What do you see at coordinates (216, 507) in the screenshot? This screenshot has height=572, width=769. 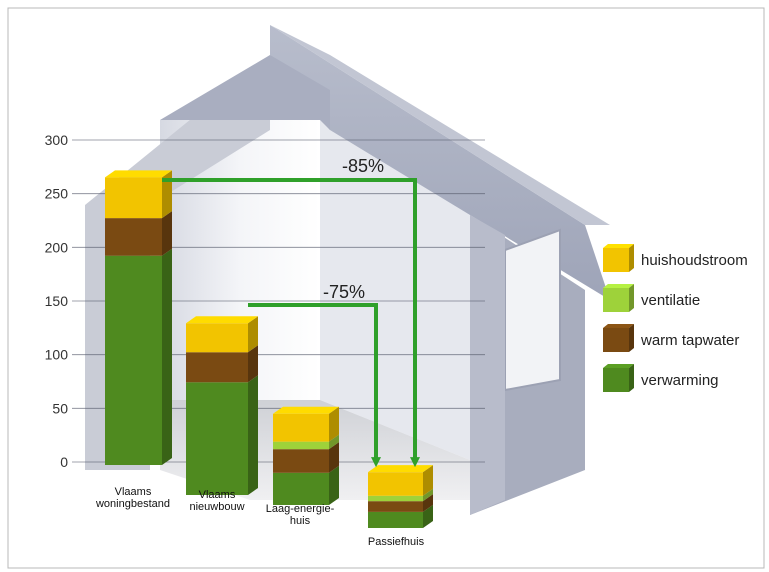 I see `category-label-line: nieuwbouw` at bounding box center [216, 507].